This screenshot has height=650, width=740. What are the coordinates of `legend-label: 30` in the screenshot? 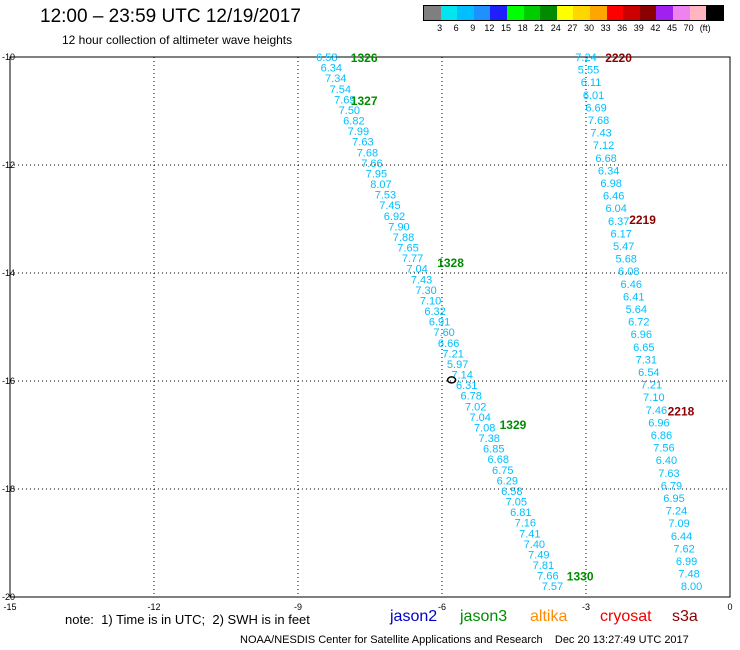 It's located at (589, 28).